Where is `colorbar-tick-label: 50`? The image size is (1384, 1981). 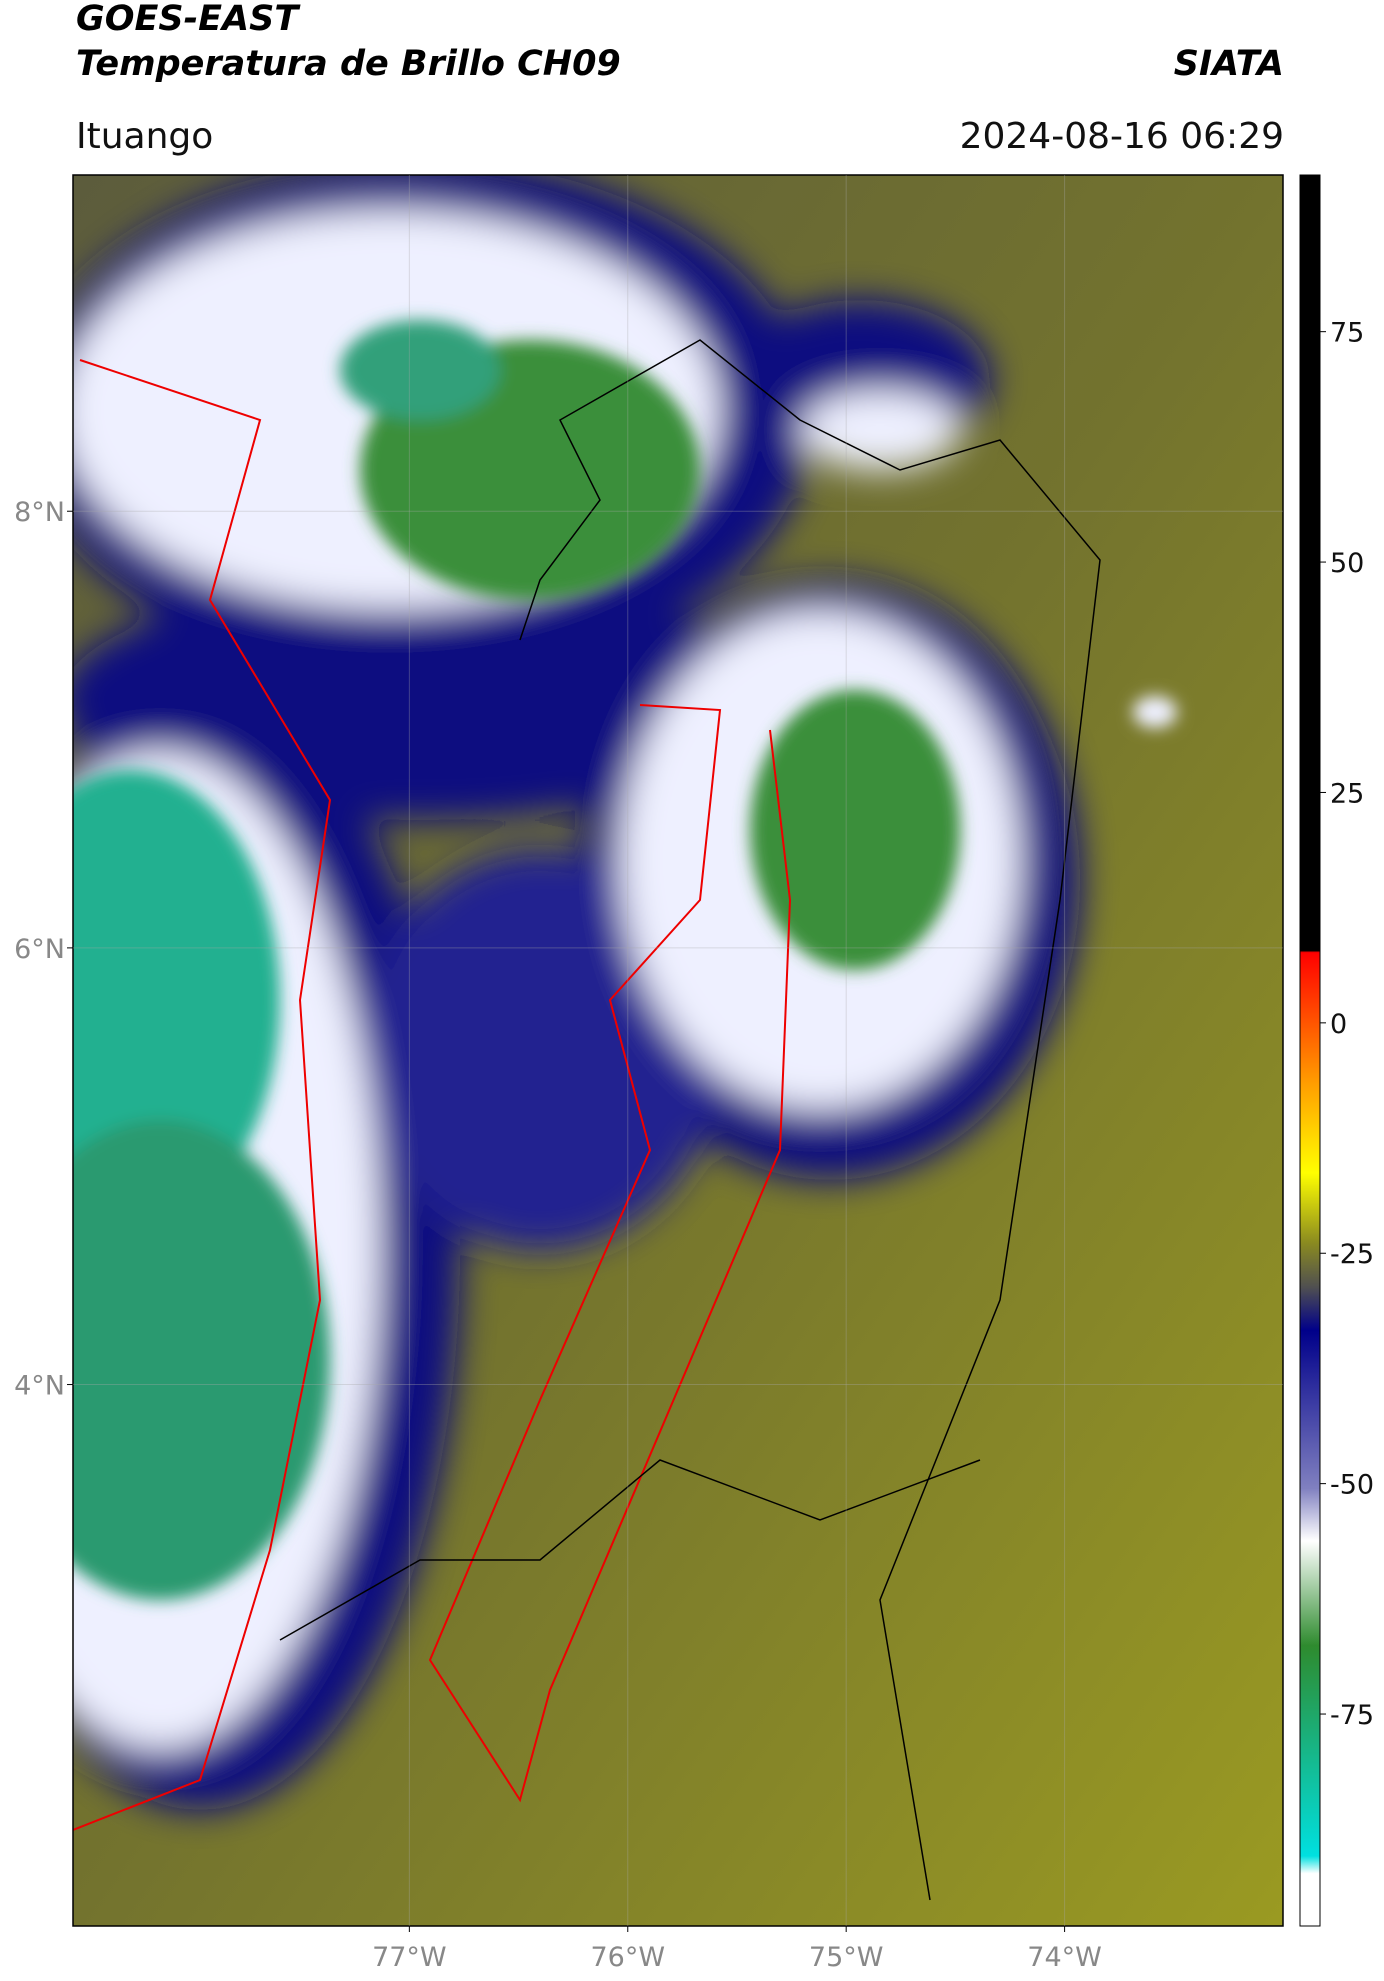
colorbar-tick-label: 50 is located at coordinates (1347, 563).